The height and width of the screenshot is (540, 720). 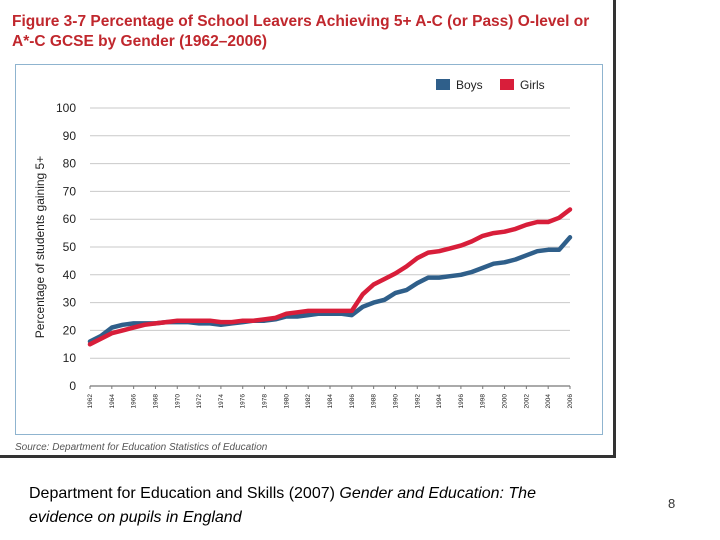 What do you see at coordinates (417, 401) in the screenshot?
I see `x-tick-label: 1992` at bounding box center [417, 401].